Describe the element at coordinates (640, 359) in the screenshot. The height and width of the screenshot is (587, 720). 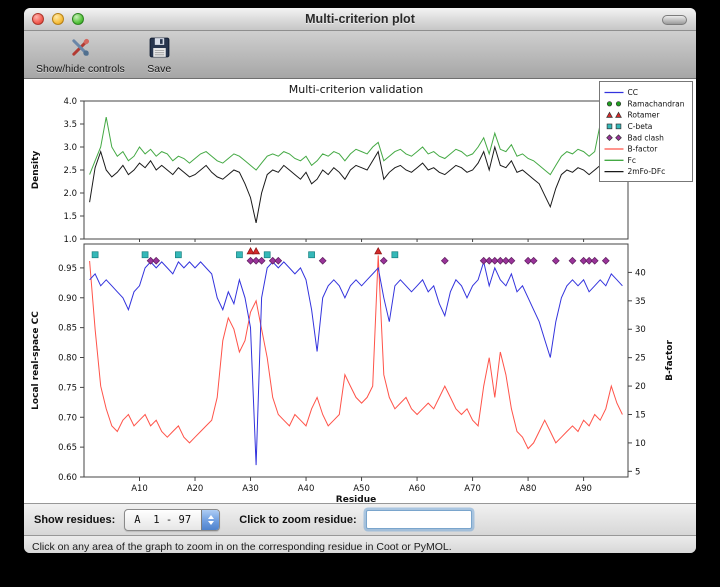
I see `svg-text: 25` at that location.